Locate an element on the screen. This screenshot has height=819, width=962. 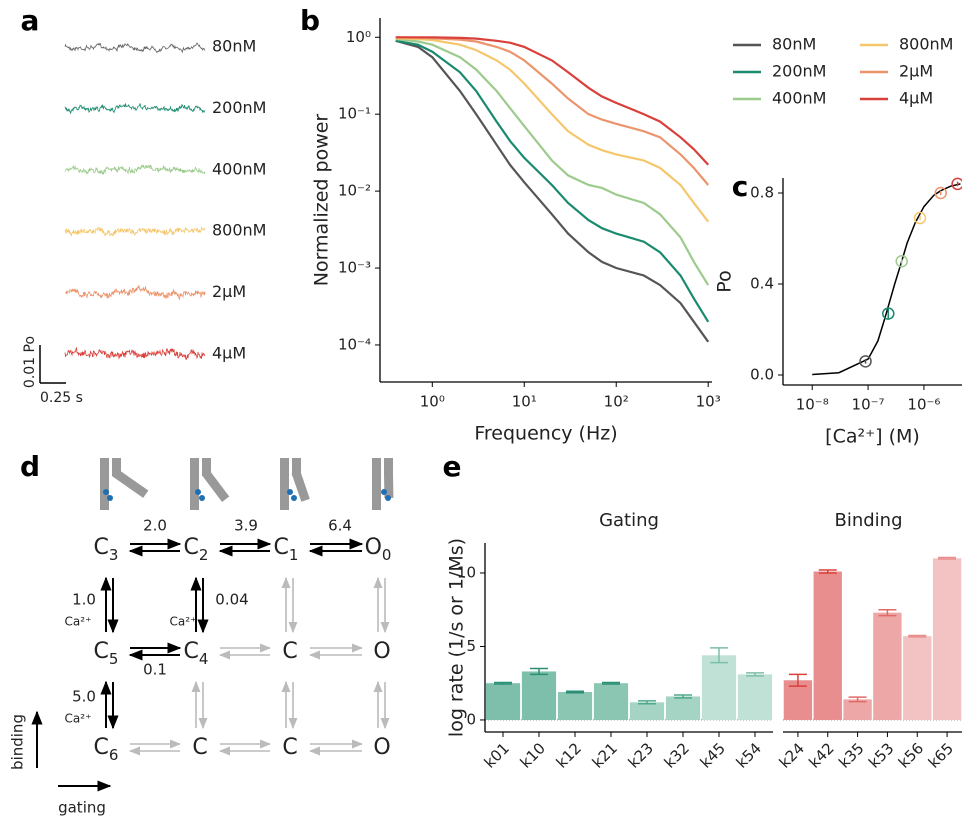
y-tick-label: 10⁻³ is located at coordinates (354, 268).